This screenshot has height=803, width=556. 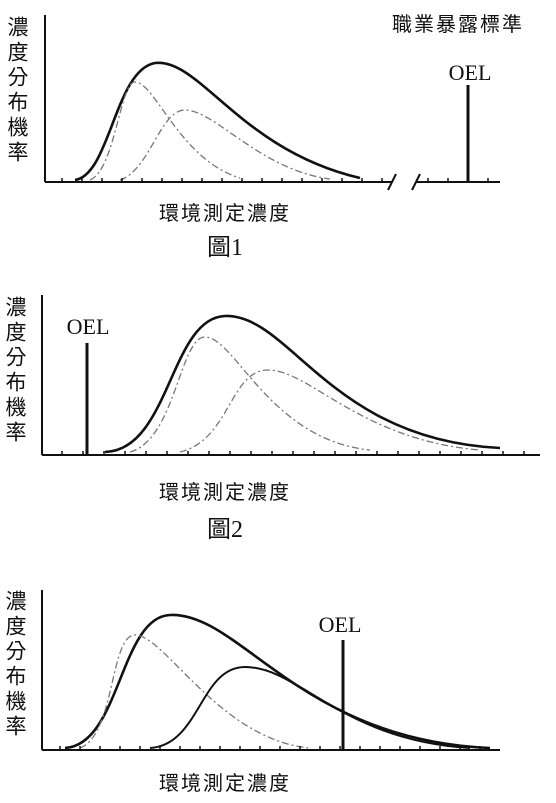 What do you see at coordinates (225, 530) in the screenshot?
I see `caption: 圖2` at bounding box center [225, 530].